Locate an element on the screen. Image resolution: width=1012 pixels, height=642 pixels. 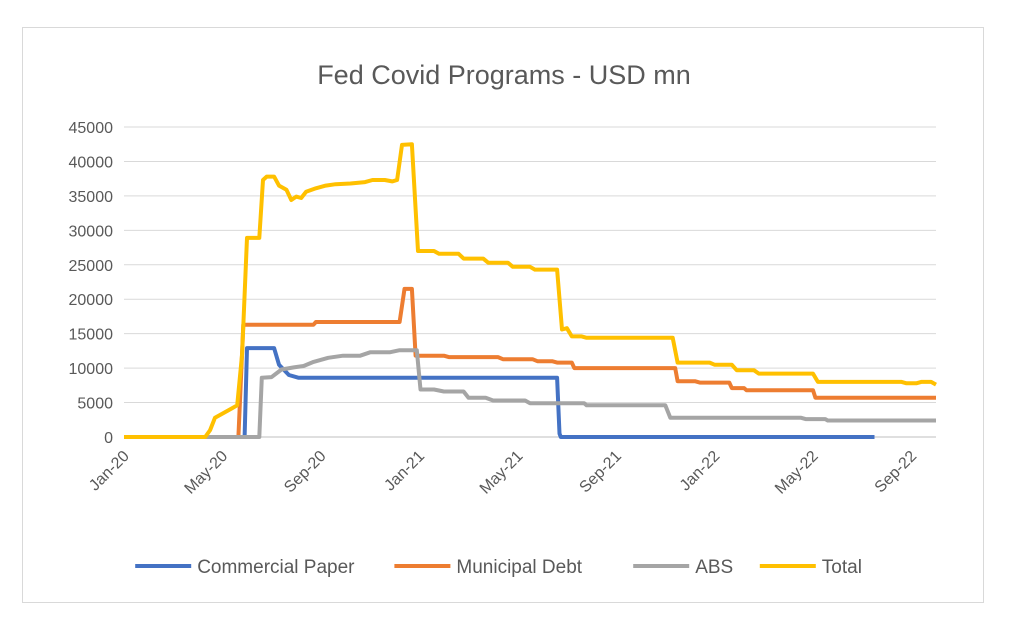
x-tick-label: May-21 is located at coordinates (502, 473).